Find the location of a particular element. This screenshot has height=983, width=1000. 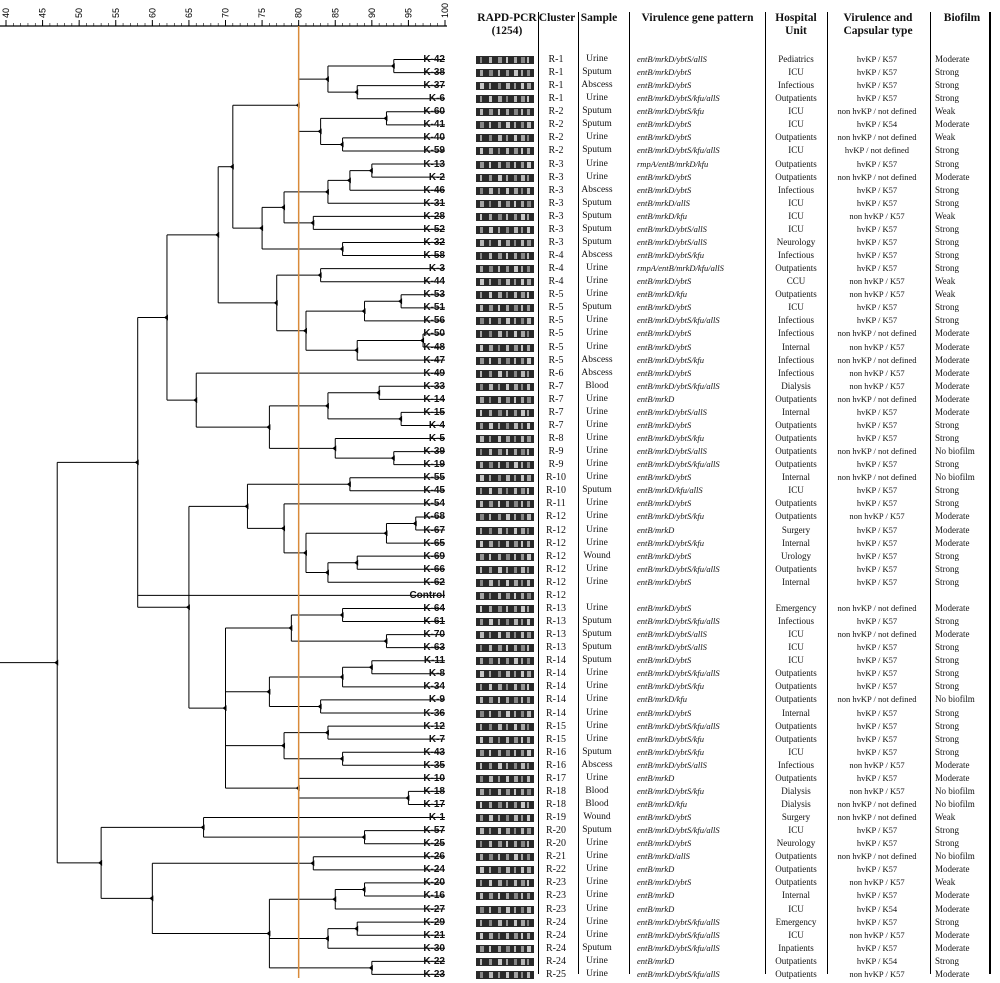

scale-tick-label: 80 is located at coordinates (299, 13).